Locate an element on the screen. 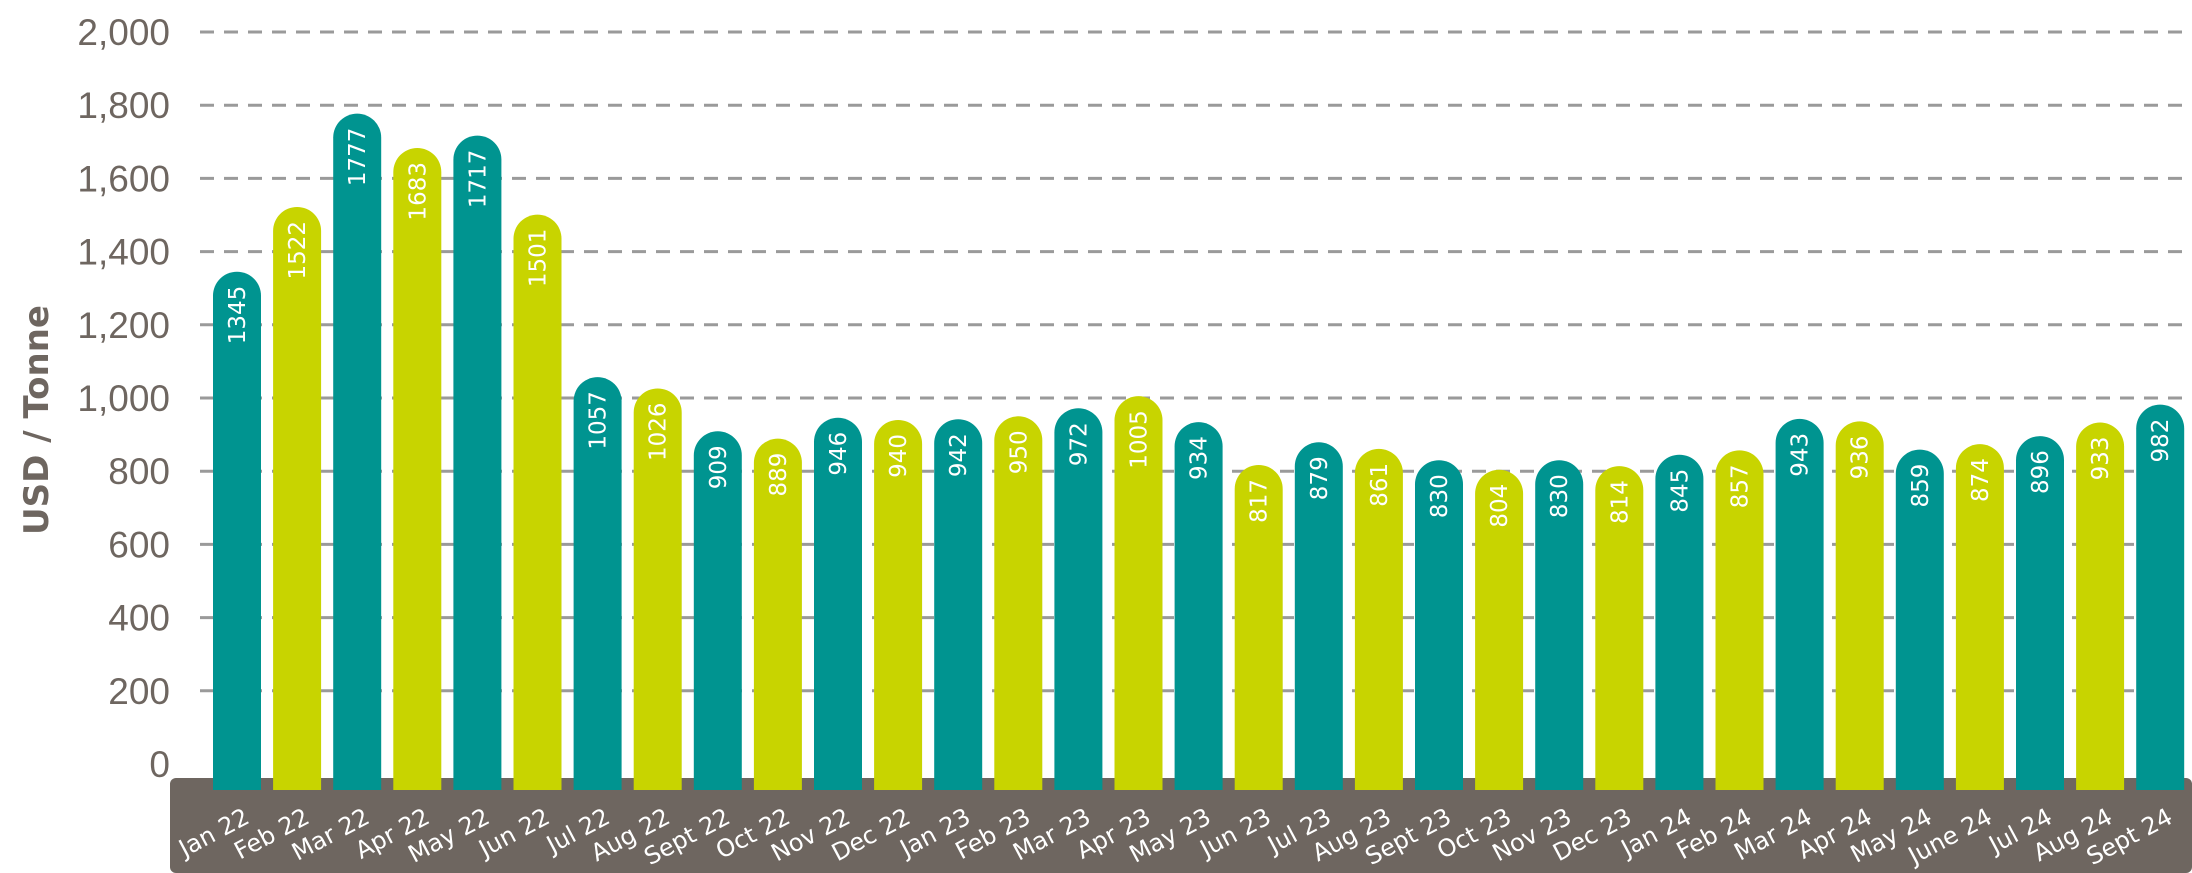  bar-value-label: 942 is located at coordinates (959, 455).